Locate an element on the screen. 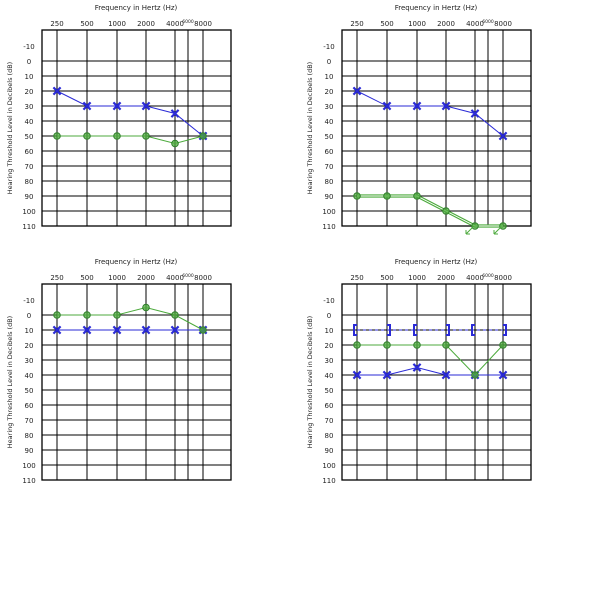  no-response-arrow is located at coordinates (469, 230).